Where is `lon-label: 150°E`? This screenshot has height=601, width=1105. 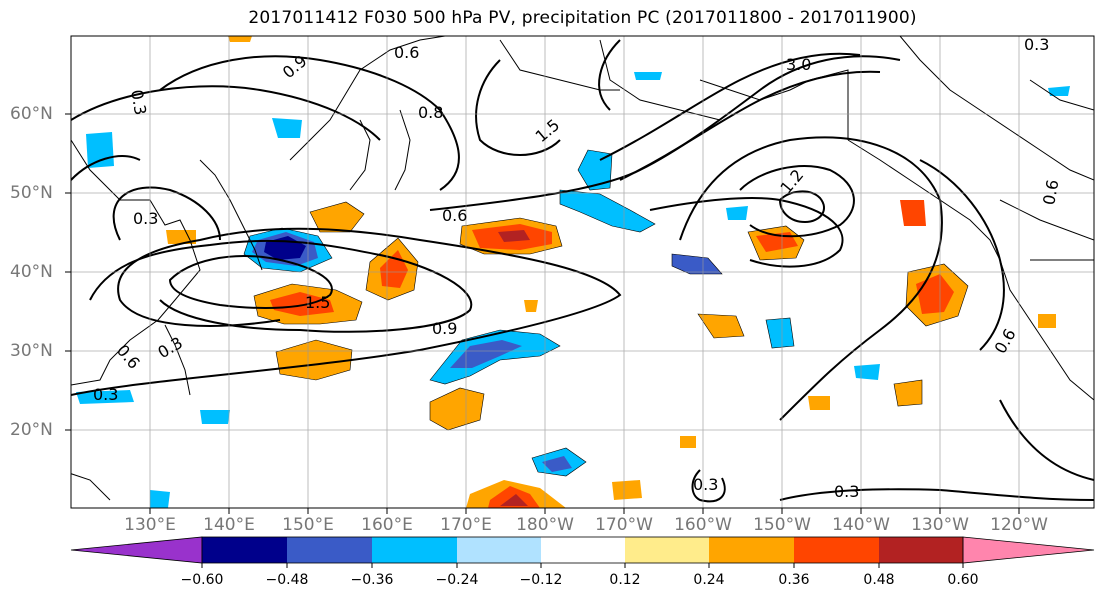 lon-label: 150°E is located at coordinates (308, 525).